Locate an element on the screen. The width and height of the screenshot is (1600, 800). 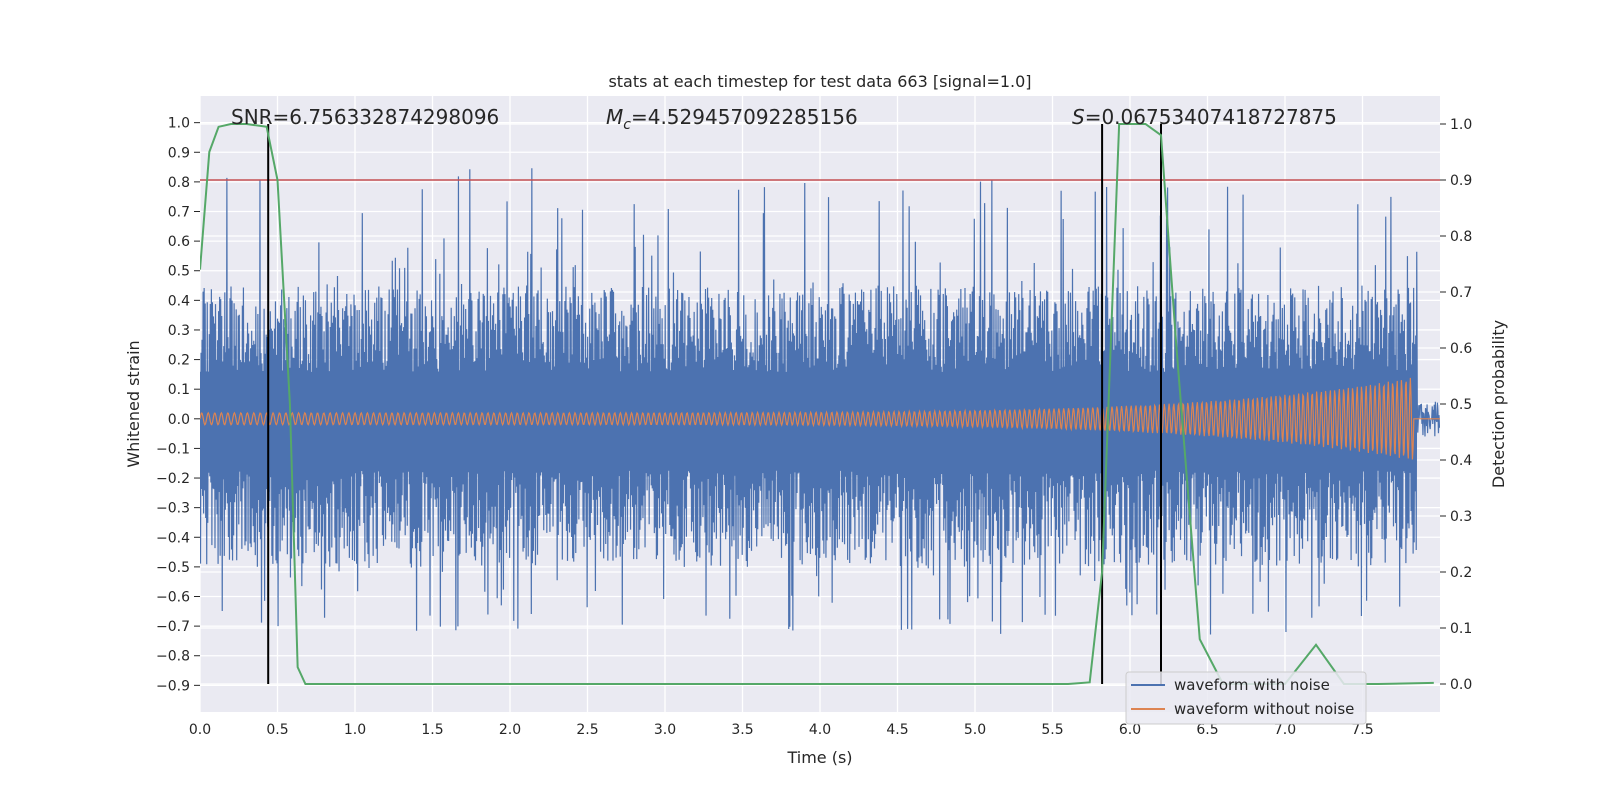
y-tick-label: −0.8 is located at coordinates (173, 657).